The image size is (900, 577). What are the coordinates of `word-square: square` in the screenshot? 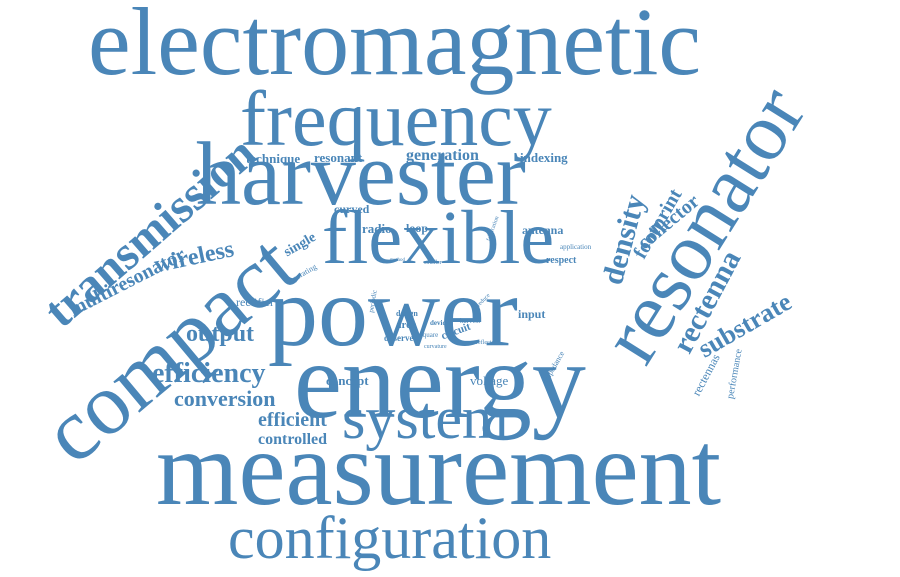 It's located at (429, 335).